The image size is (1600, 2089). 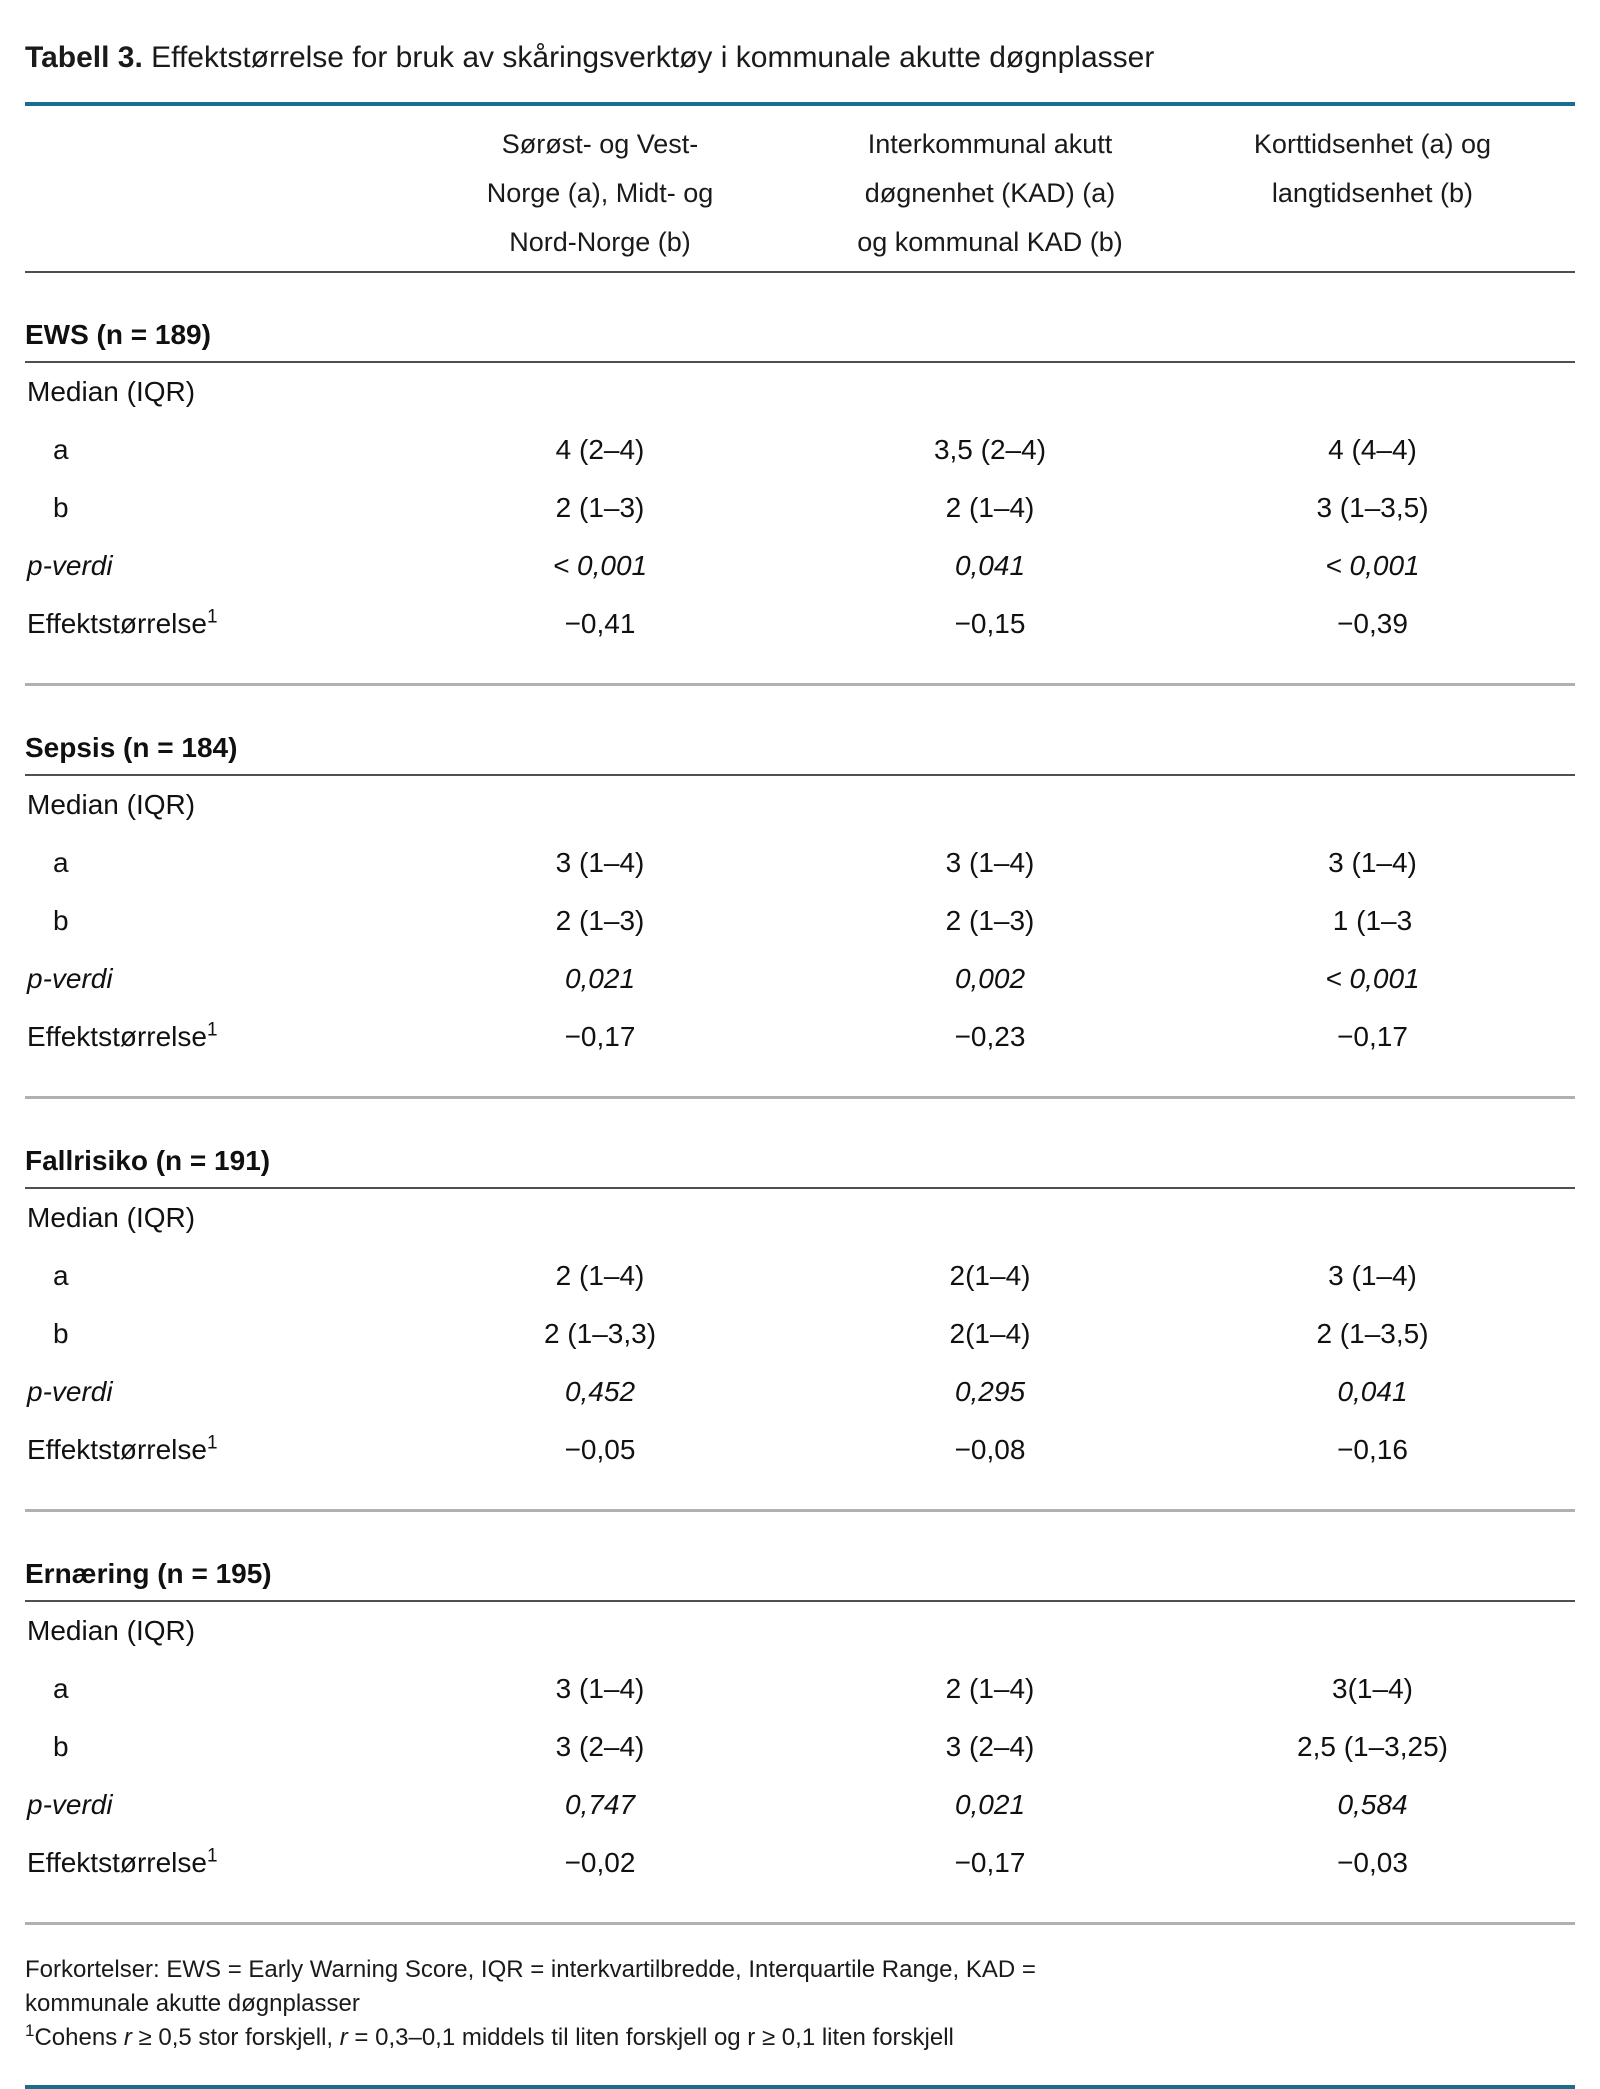 I want to click on cell-value: 2 (1–4), so click(x=990, y=507).